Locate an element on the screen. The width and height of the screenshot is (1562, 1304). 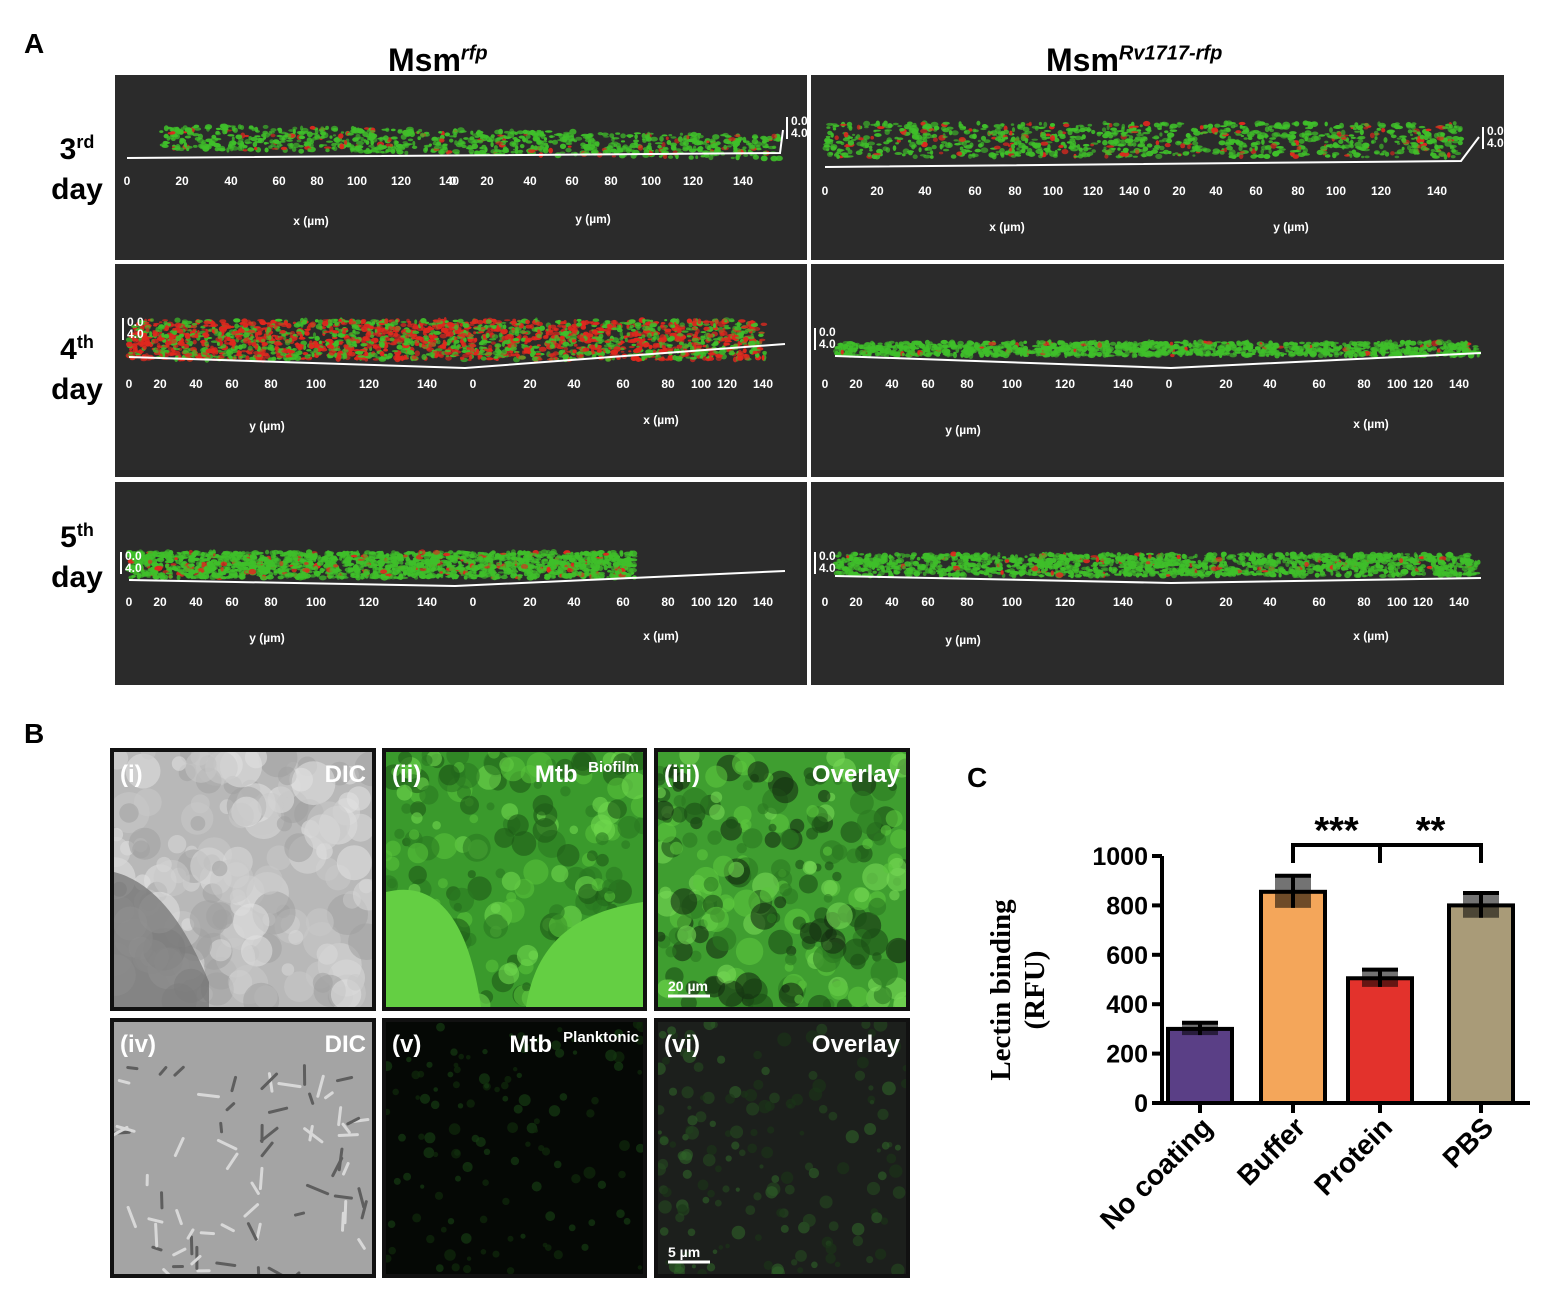
micrograph-title: Overlay is located at coordinates (856, 1044).